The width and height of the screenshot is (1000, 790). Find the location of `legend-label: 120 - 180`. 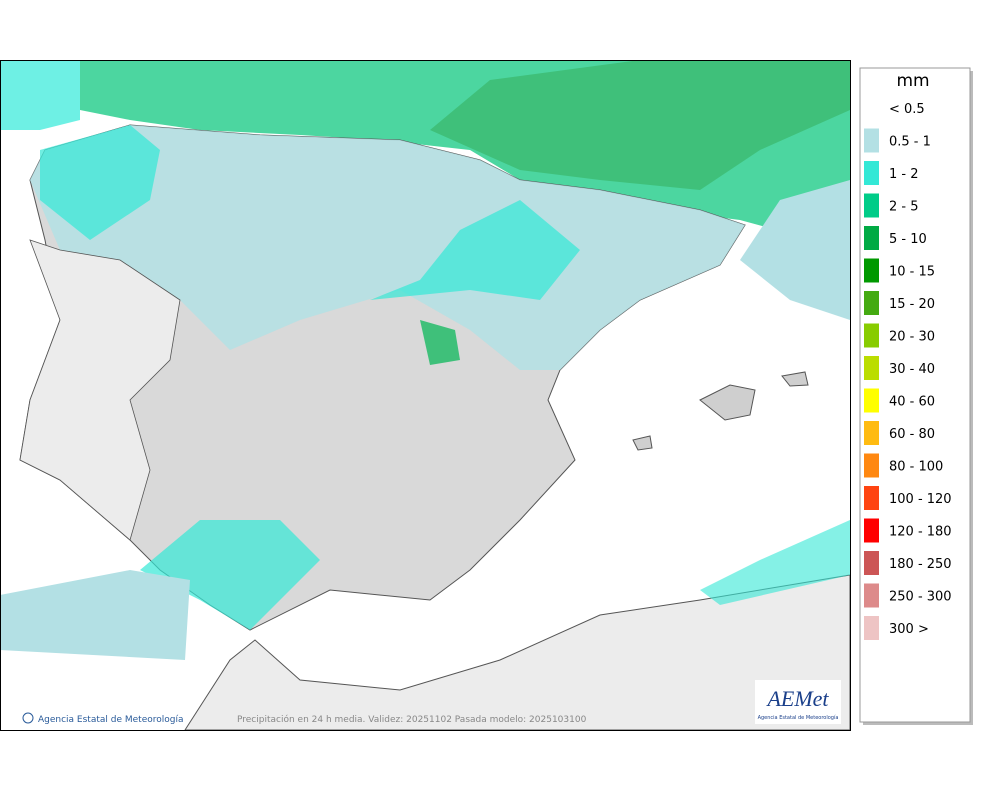

legend-label: 120 - 180 is located at coordinates (920, 532).